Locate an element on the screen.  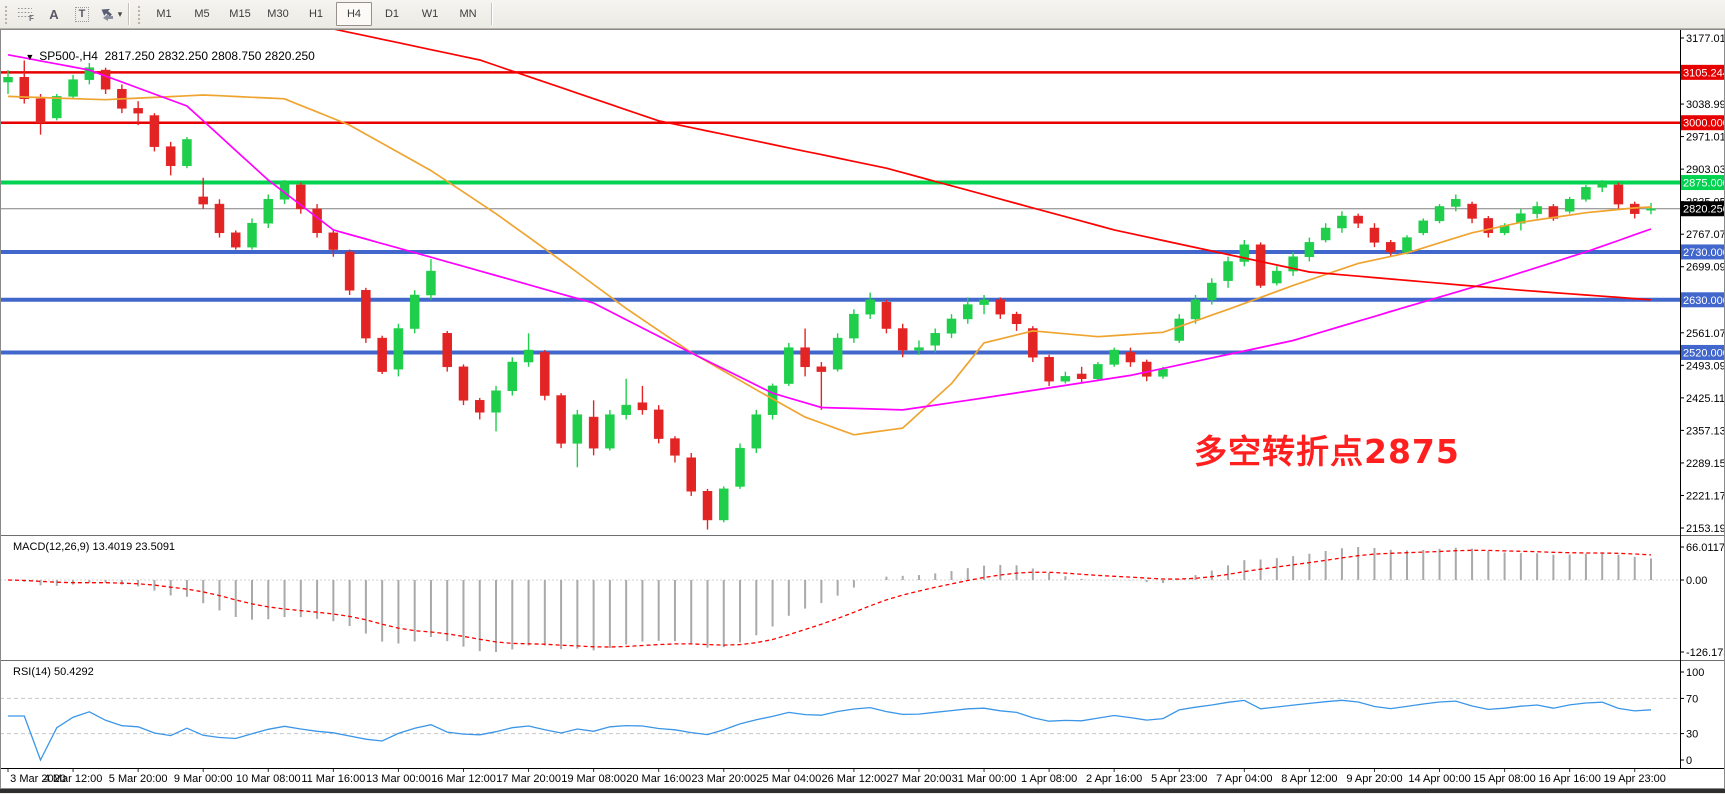
price-tick-label: 2357.130 is located at coordinates (1705, 431).